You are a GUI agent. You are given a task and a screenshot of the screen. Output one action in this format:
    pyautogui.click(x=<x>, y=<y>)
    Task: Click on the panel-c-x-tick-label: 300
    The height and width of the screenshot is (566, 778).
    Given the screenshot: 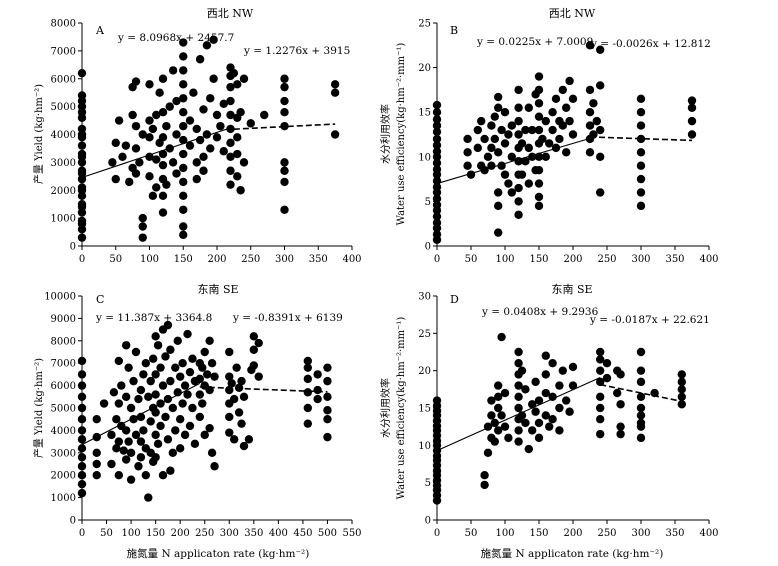 What is the action you would take?
    pyautogui.click(x=229, y=533)
    